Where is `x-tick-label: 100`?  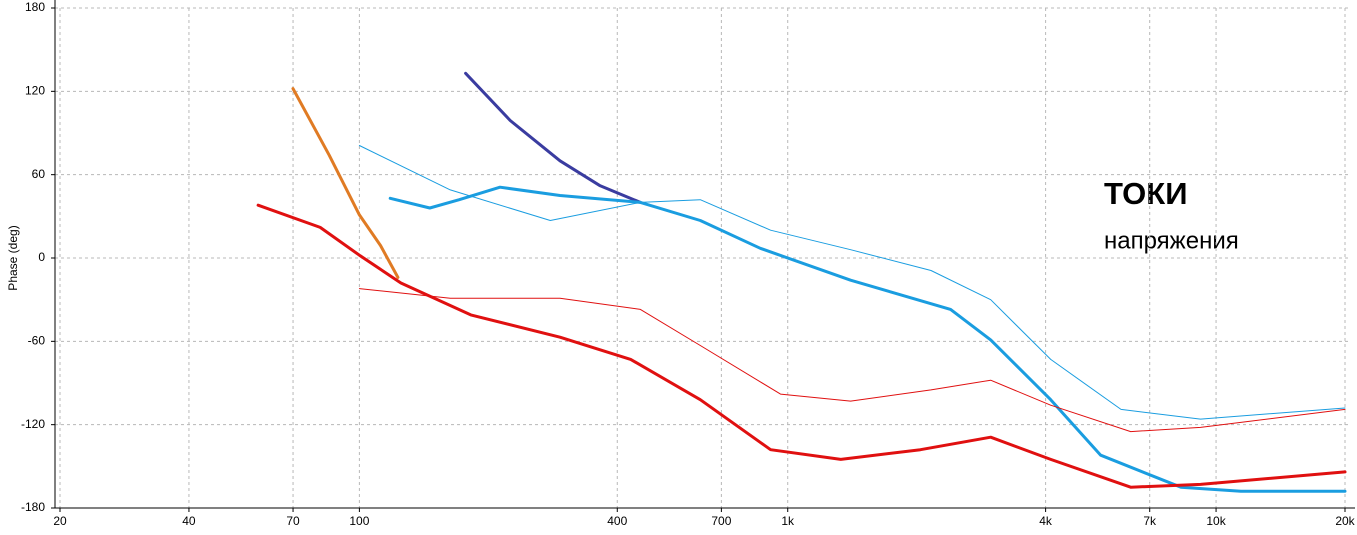
x-tick-label: 100 is located at coordinates (359, 521).